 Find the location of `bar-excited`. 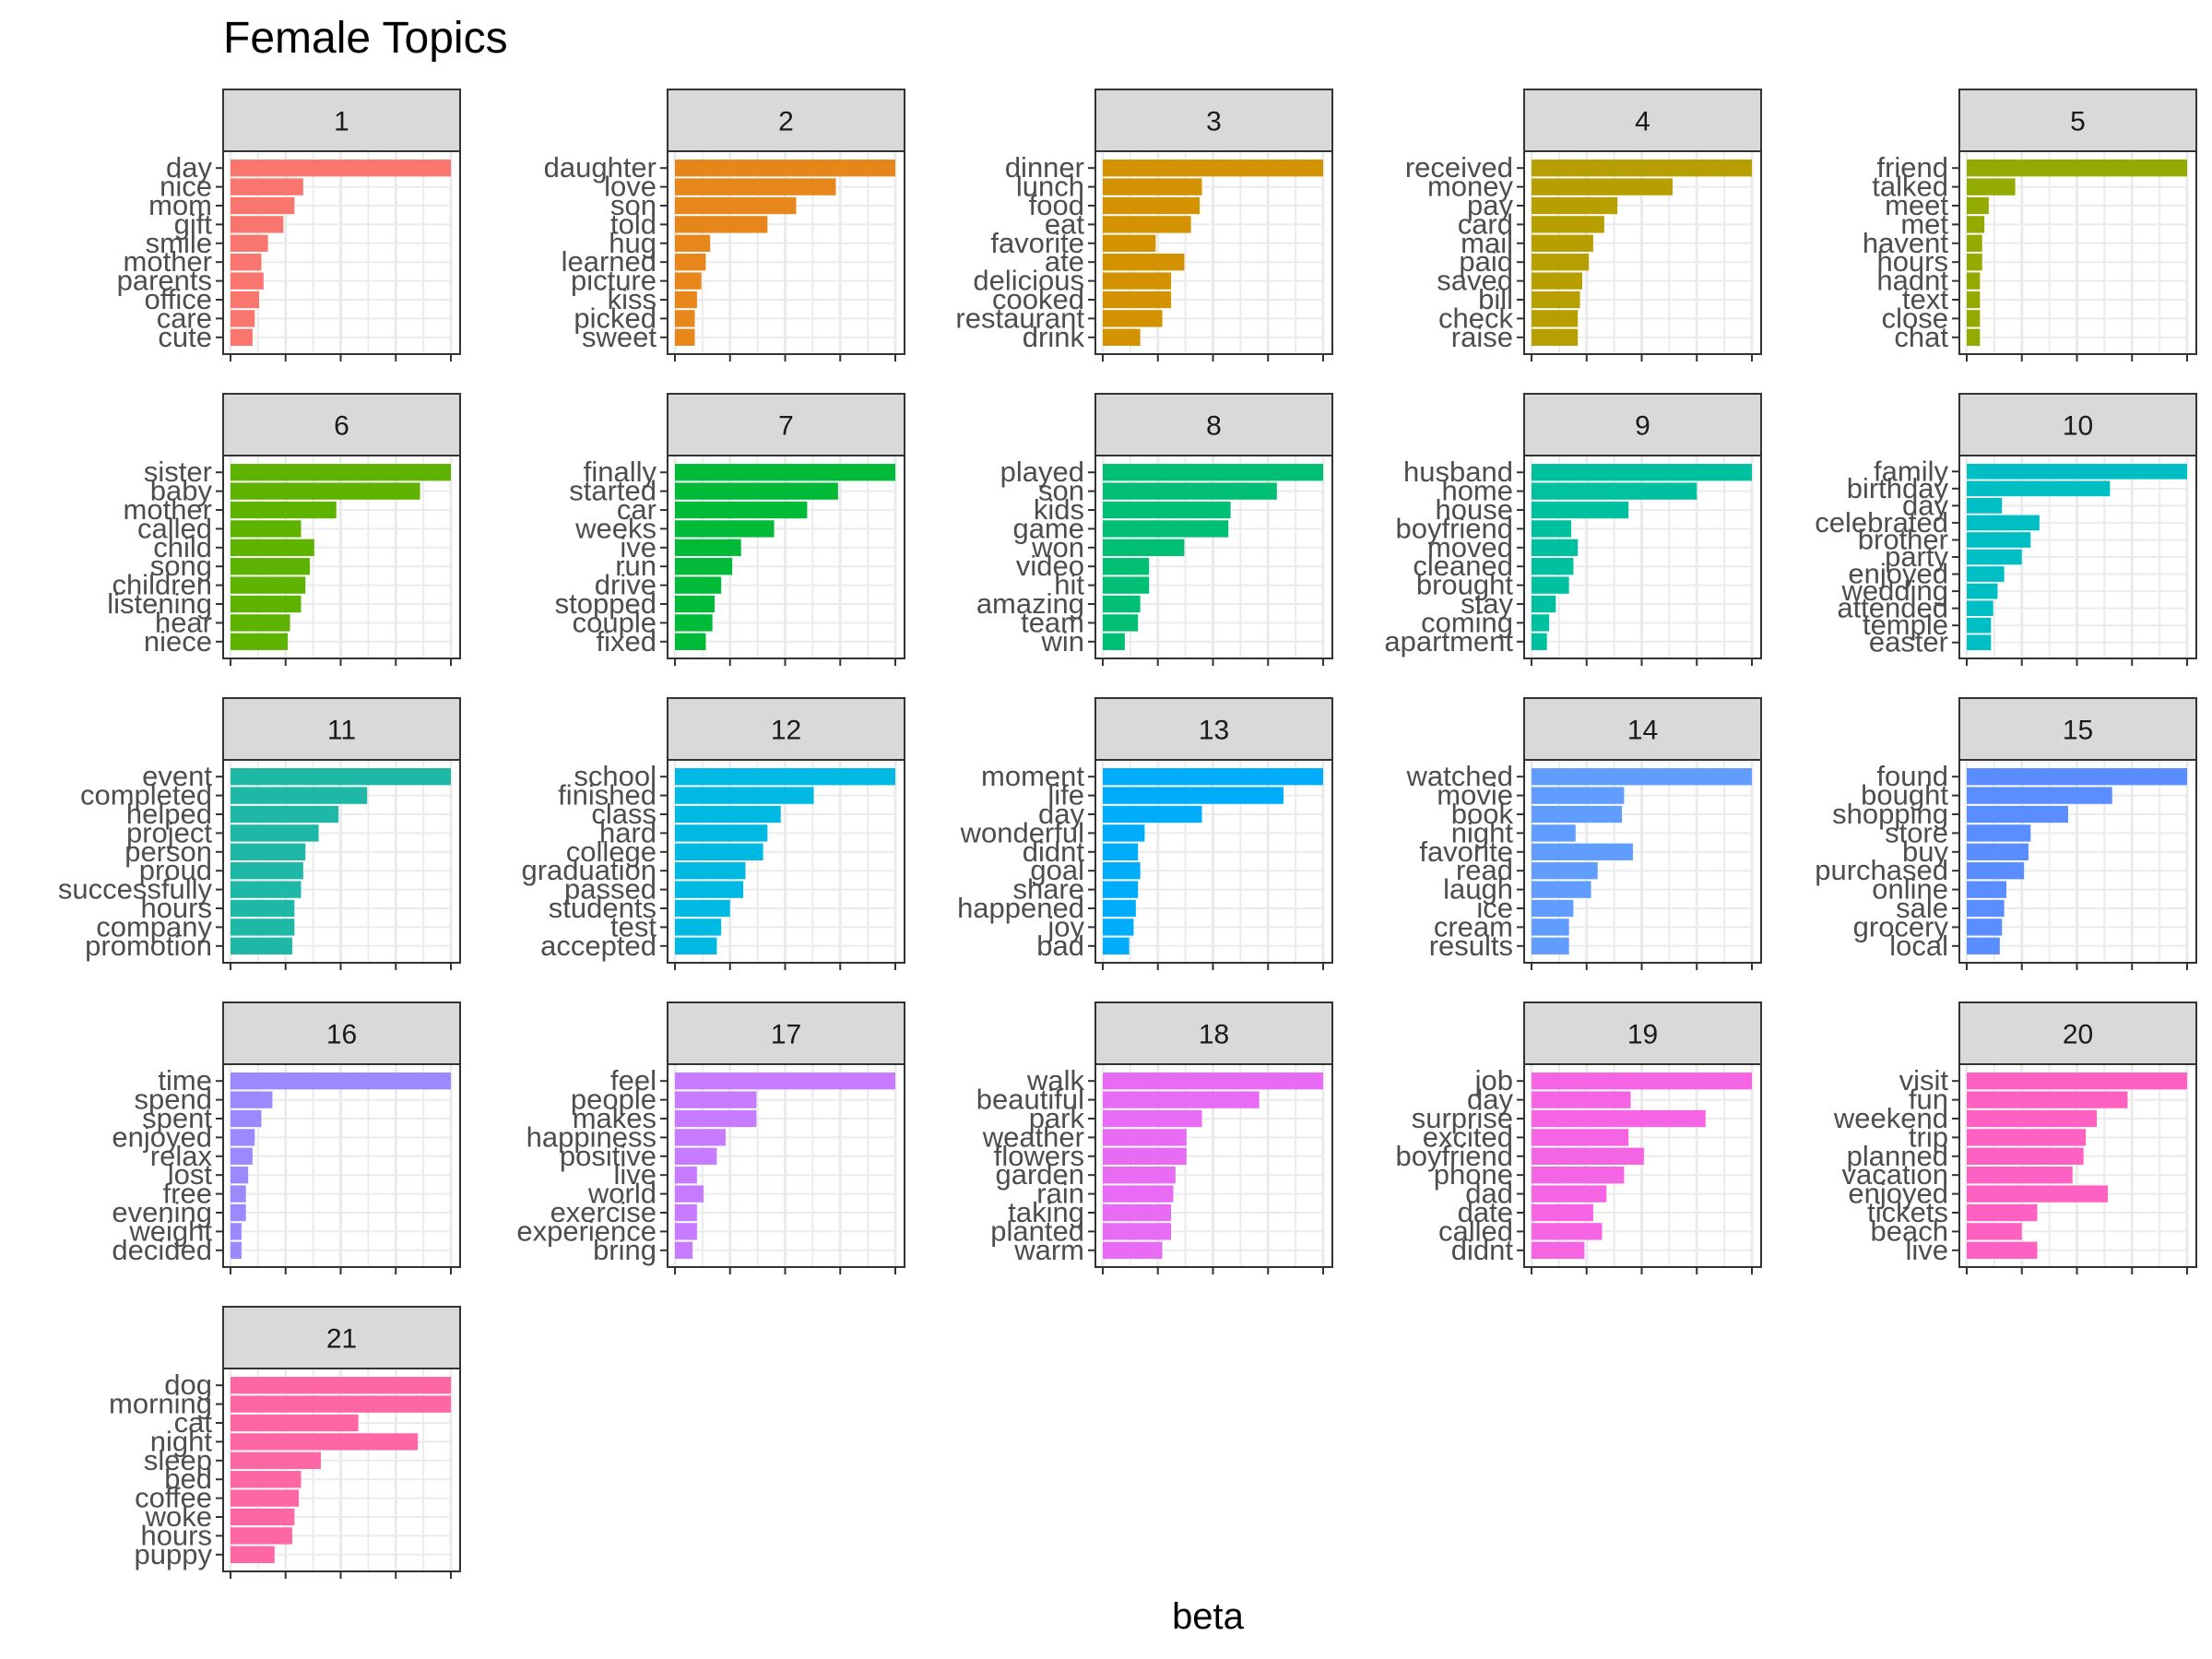

bar-excited is located at coordinates (1581, 1138).